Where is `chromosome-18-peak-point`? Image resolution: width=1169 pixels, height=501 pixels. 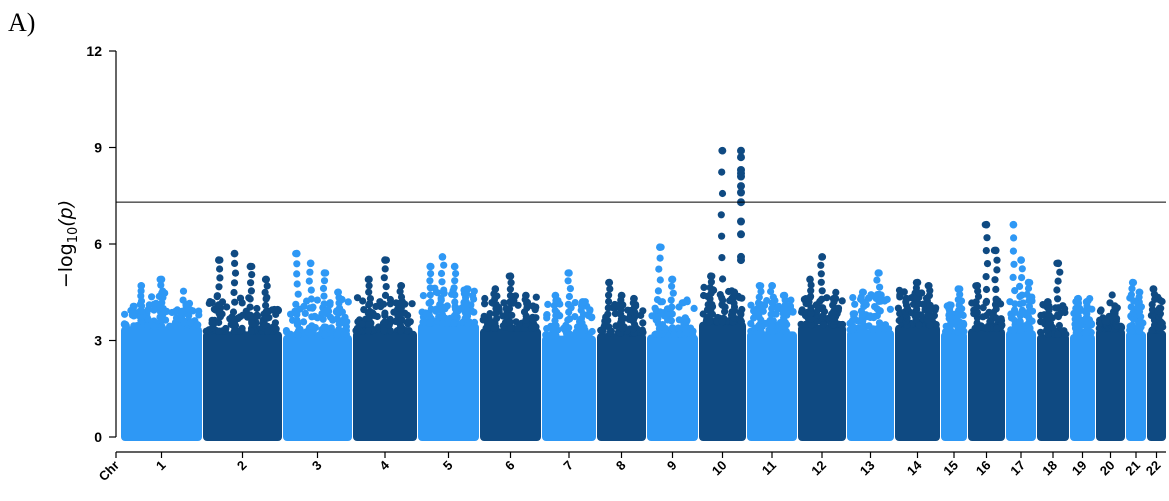 chromosome-18-peak-point is located at coordinates (1058, 263).